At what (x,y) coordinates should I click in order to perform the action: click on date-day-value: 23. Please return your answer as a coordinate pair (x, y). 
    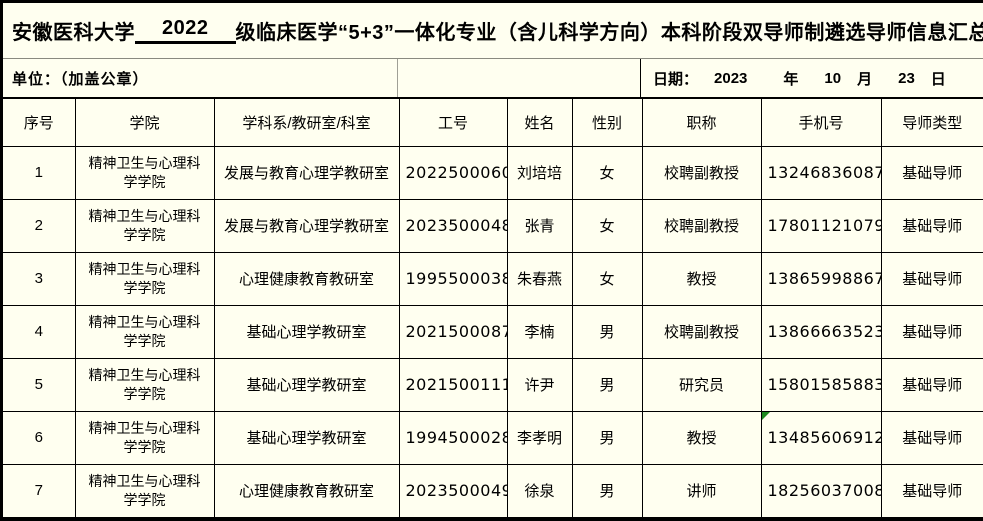
    Looking at the image, I should click on (906, 78).